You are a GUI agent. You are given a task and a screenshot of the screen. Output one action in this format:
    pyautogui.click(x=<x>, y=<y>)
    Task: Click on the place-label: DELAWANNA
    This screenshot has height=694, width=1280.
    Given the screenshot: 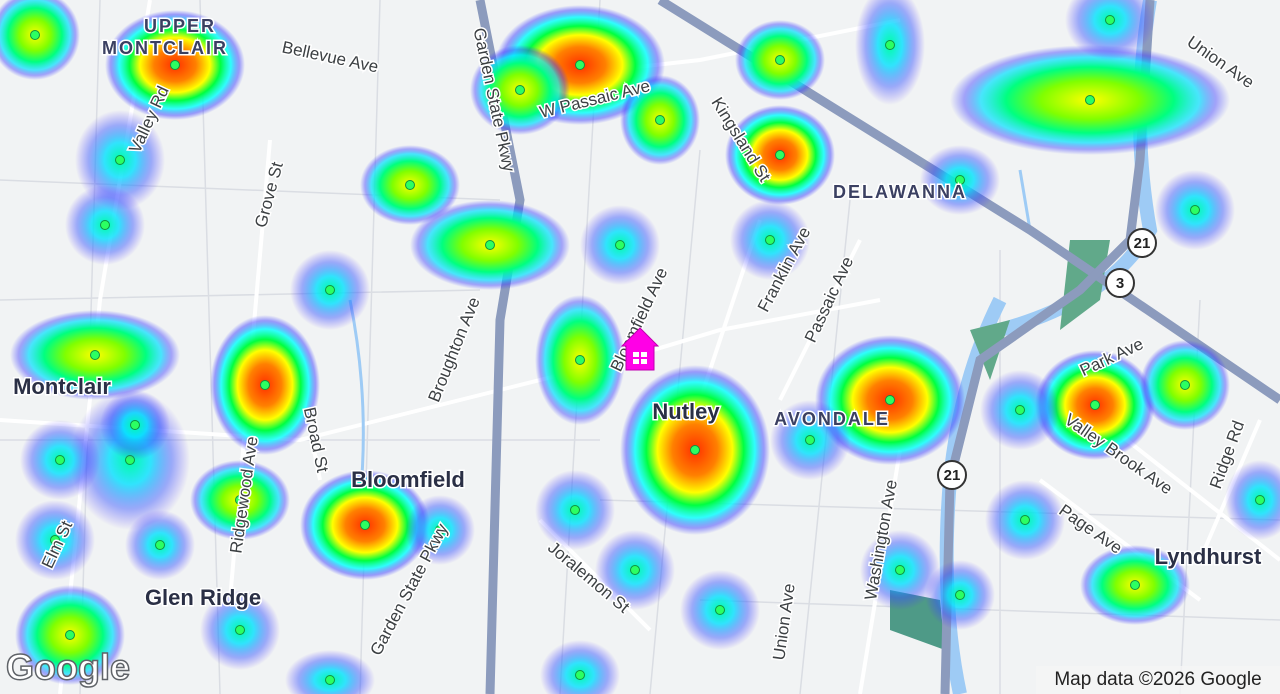 What is the action you would take?
    pyautogui.click(x=900, y=192)
    